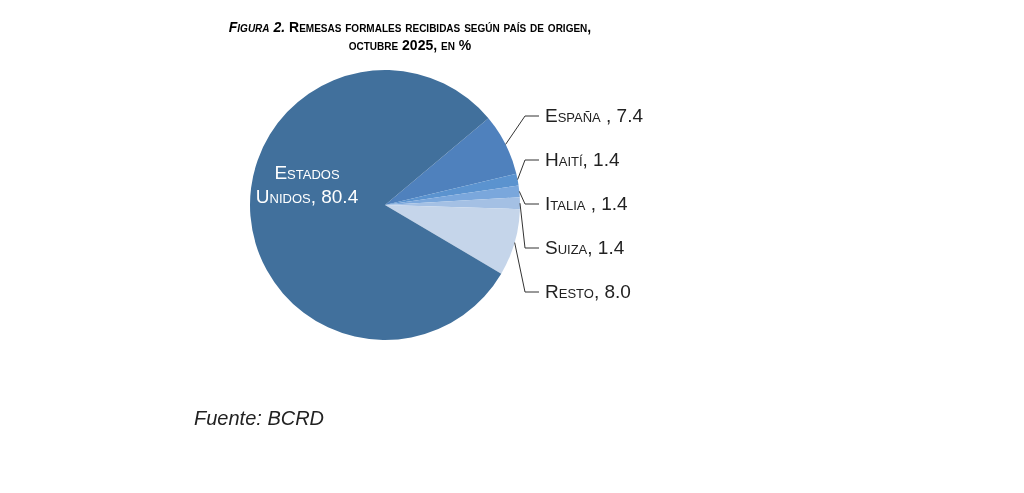 Image resolution: width=1024 pixels, height=493 pixels. What do you see at coordinates (594, 115) in the screenshot?
I see `slice-label: España , 7.4` at bounding box center [594, 115].